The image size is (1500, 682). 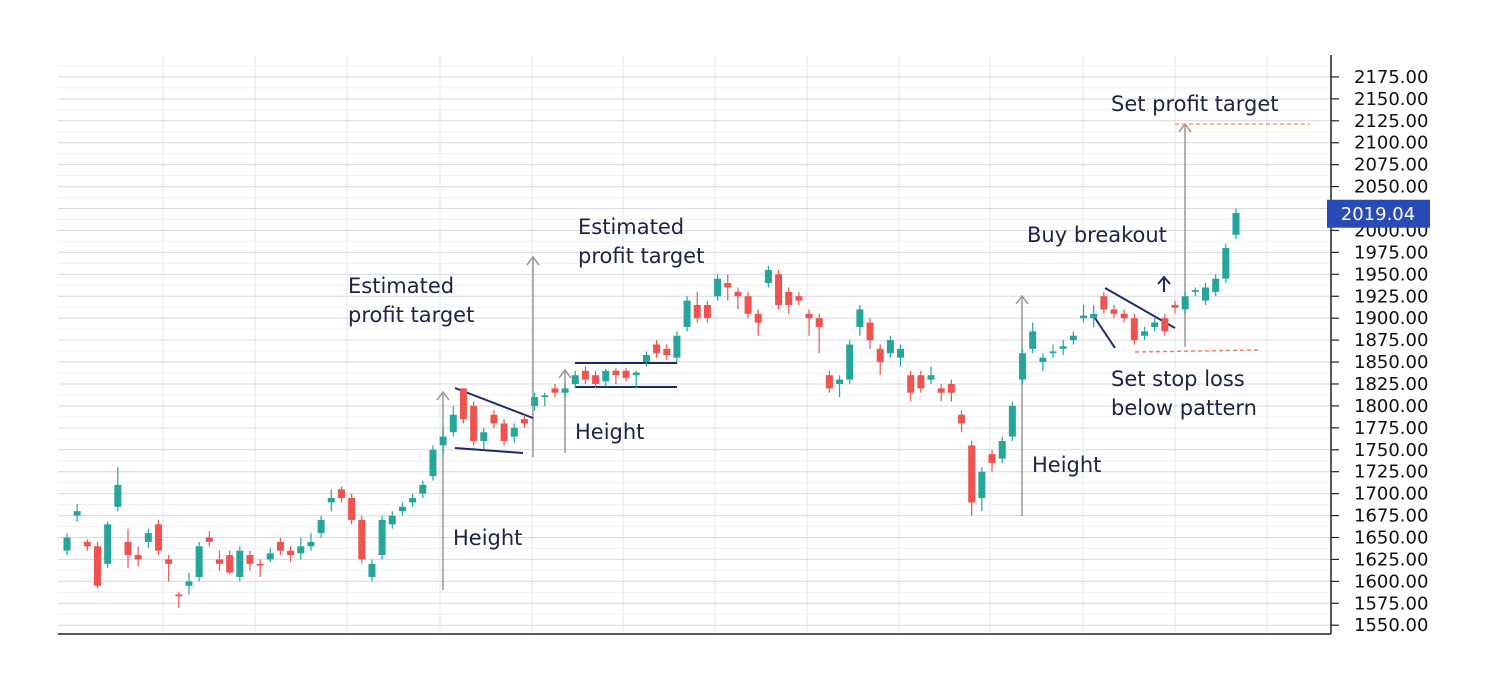 What do you see at coordinates (1391, 516) in the screenshot?
I see `y-tick-label: 1675.00` at bounding box center [1391, 516].